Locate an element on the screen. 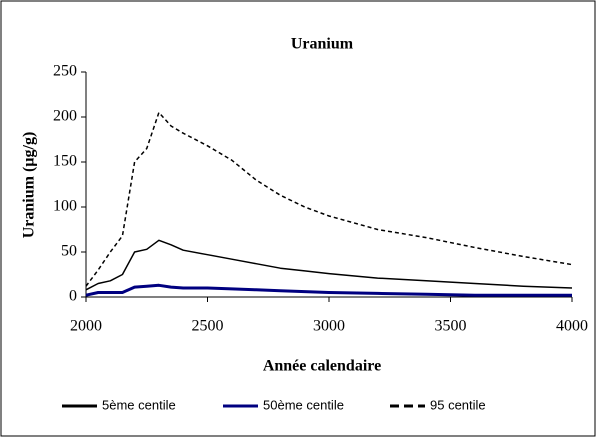 The height and width of the screenshot is (438, 597). x-tick-label: 2500 is located at coordinates (208, 326).